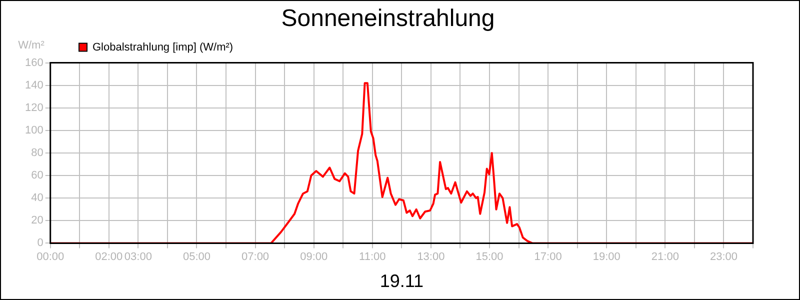 The image size is (800, 300). What do you see at coordinates (548, 256) in the screenshot?
I see `x-tick-label: 17:00` at bounding box center [548, 256].